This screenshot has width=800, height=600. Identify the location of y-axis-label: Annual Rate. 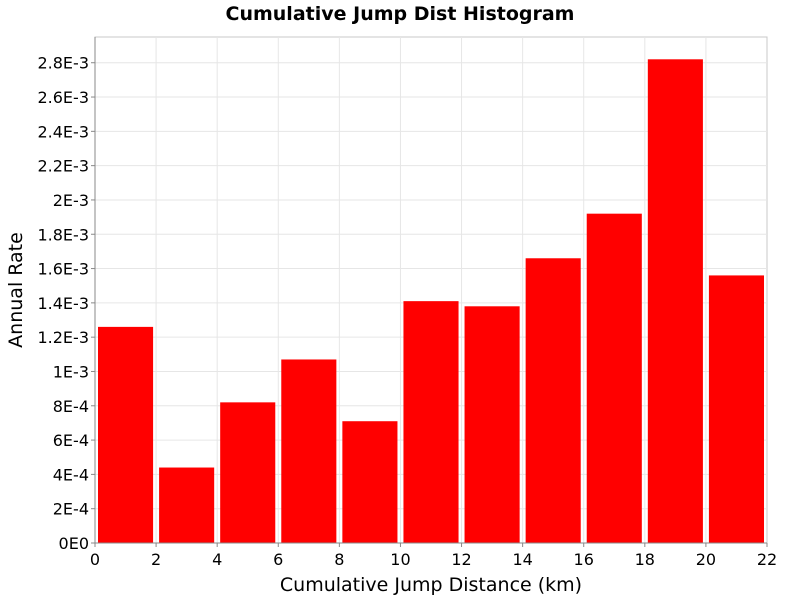
(16, 290).